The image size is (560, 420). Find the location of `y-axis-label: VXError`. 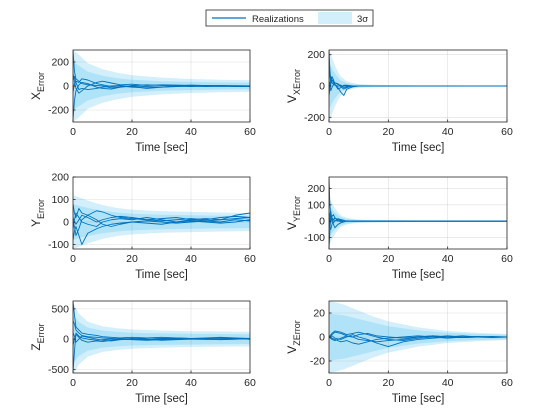

y-axis-label: VXError is located at coordinates (293, 86).